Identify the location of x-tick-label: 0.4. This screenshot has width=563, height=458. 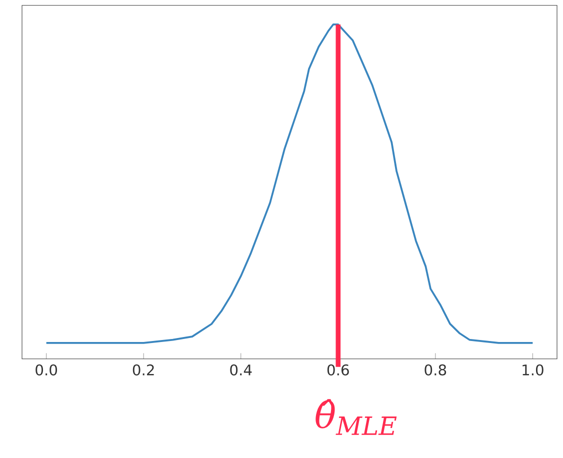
(241, 370).